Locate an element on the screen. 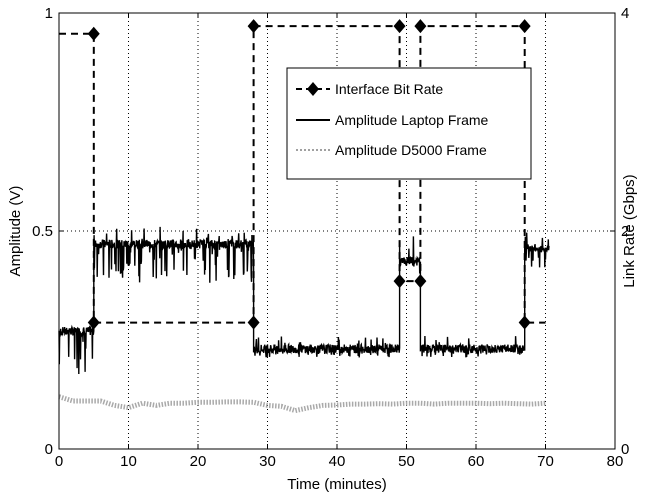  y2-tick-label: 0 is located at coordinates (625, 449).